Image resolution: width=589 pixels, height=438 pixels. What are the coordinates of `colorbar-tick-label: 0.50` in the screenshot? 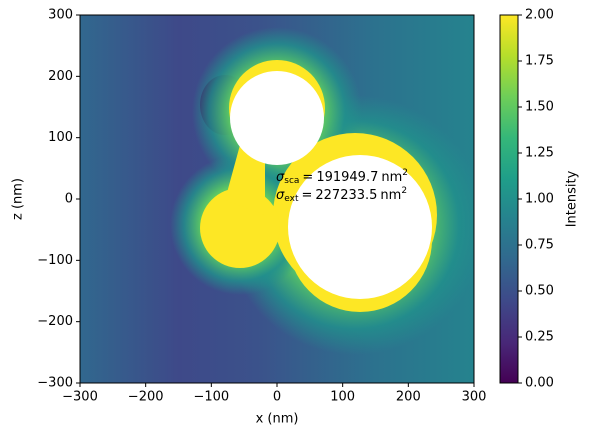 It's located at (539, 291).